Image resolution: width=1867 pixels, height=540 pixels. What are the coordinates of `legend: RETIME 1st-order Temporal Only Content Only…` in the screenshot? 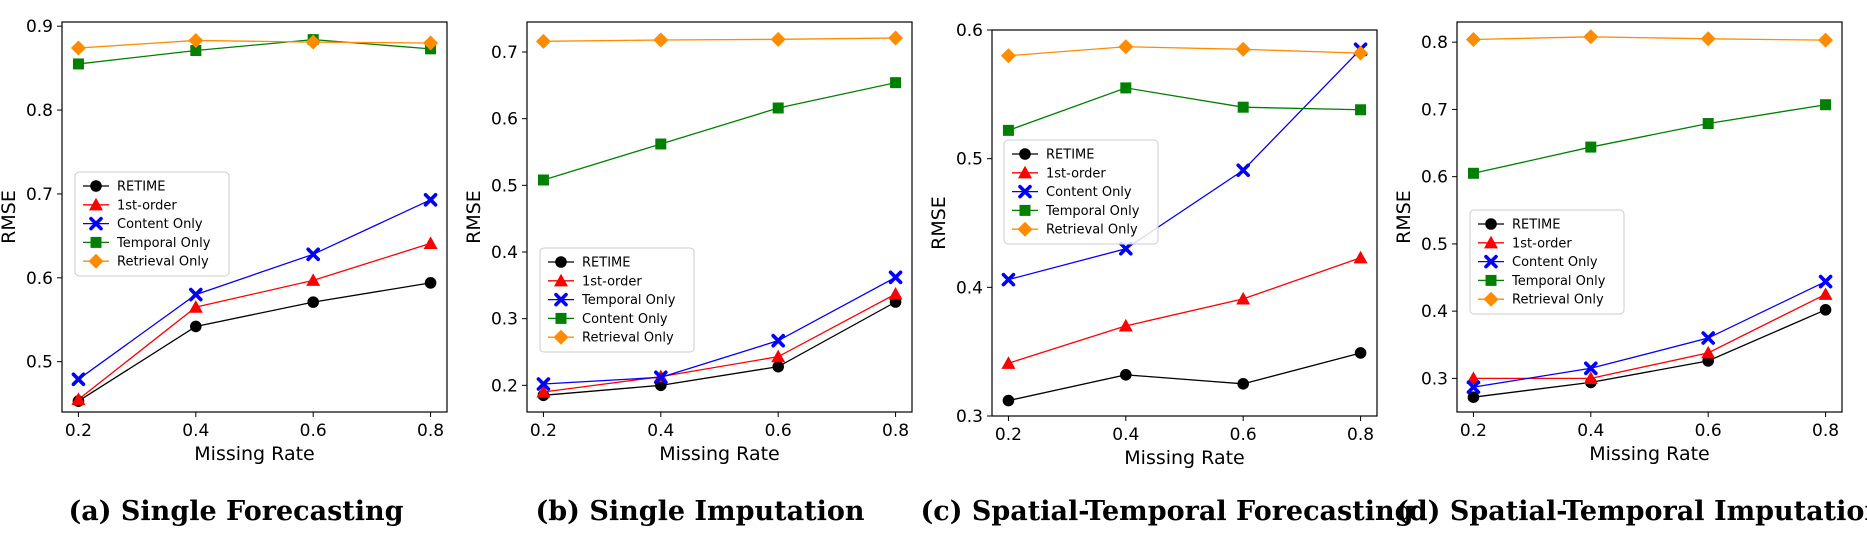 It's located at (617, 300).